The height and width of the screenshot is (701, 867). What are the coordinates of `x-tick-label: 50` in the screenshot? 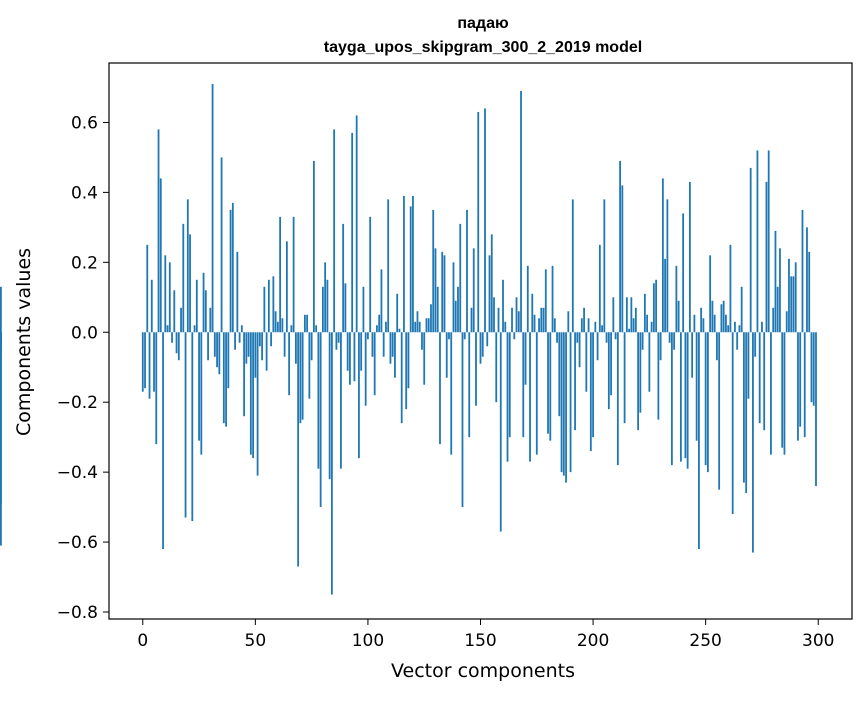 It's located at (256, 641).